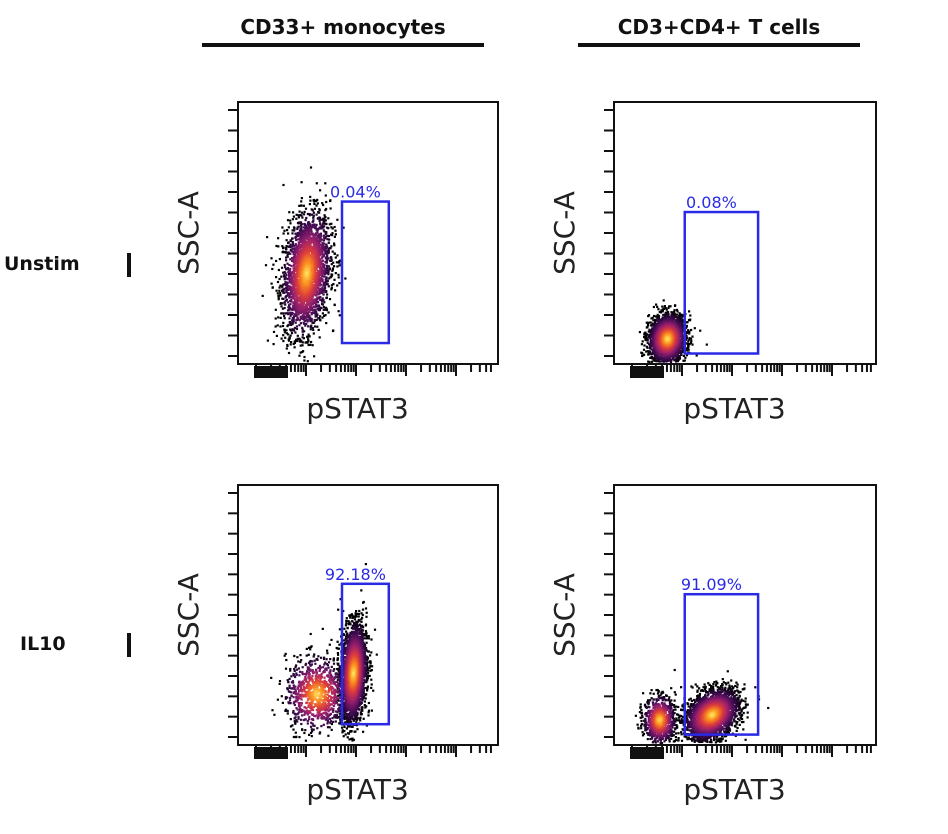 This screenshot has height=834, width=948. Describe the element at coordinates (129, 645) in the screenshot. I see `row-tick-il10` at that location.